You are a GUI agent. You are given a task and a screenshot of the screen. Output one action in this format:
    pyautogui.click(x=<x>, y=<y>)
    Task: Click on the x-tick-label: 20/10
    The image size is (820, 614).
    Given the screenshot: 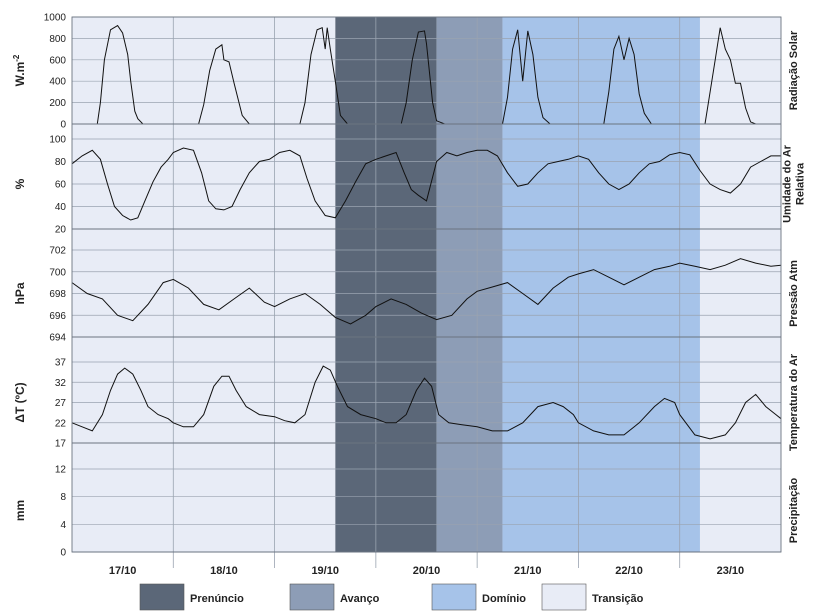 What is the action you would take?
    pyautogui.click(x=427, y=571)
    